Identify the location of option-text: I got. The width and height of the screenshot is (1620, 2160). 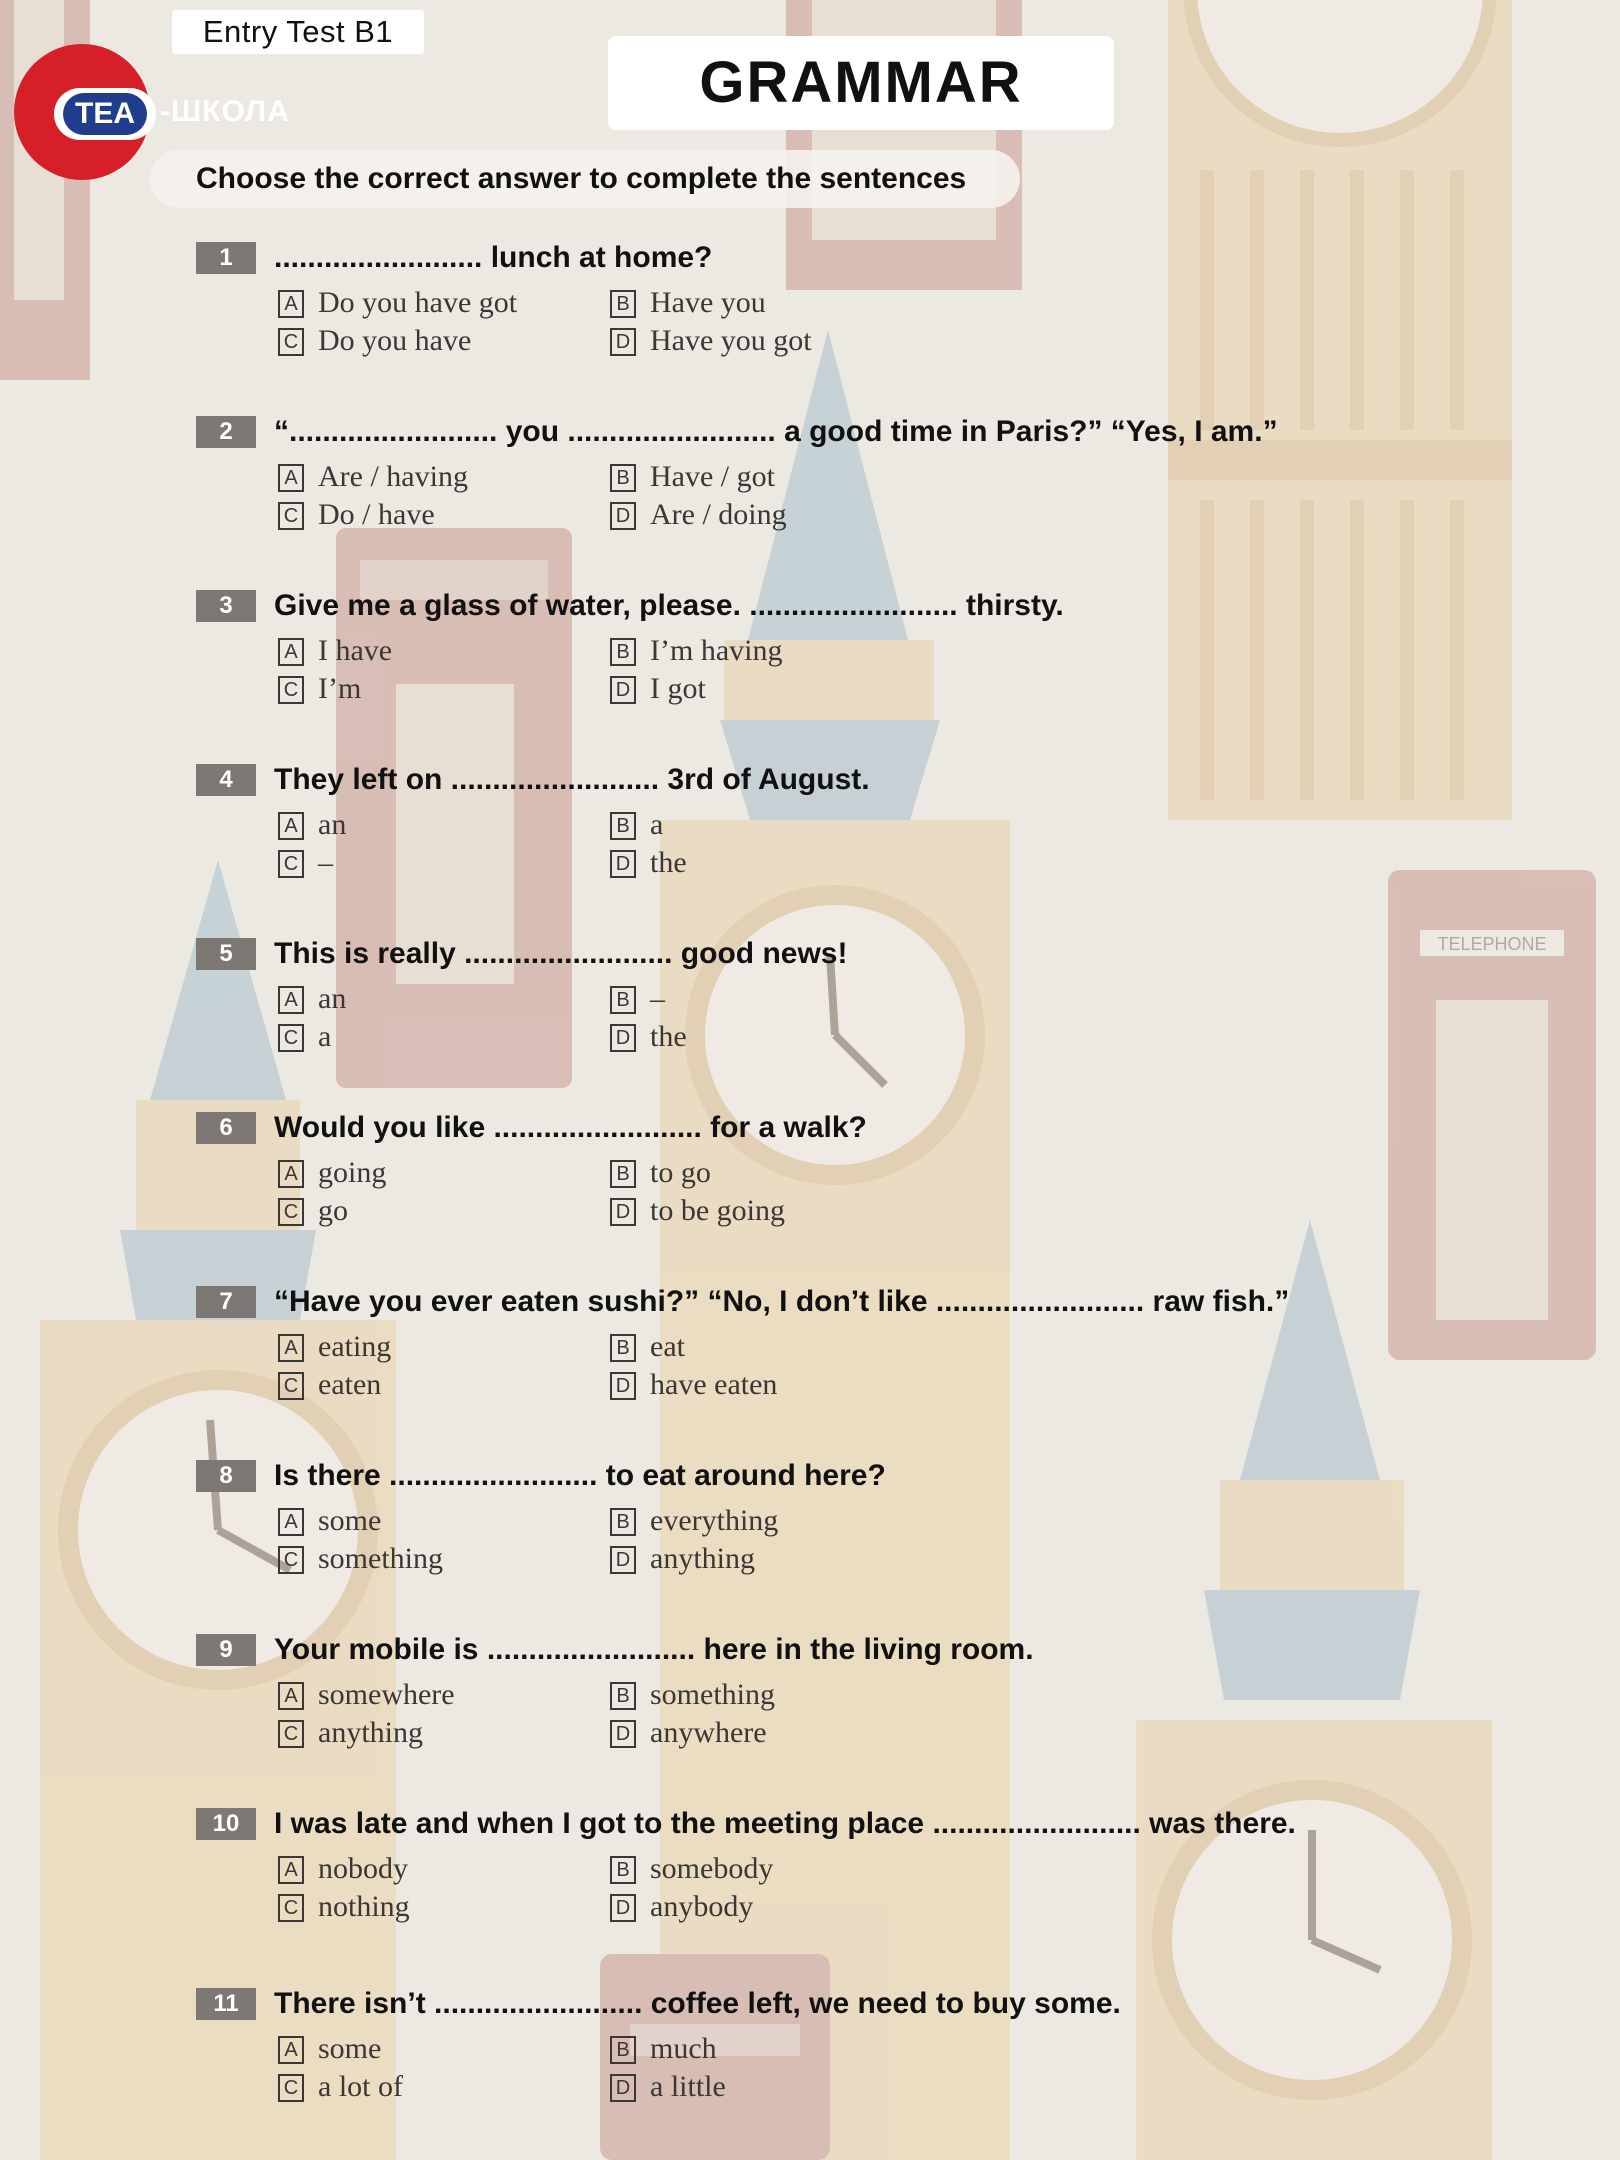
(678, 688).